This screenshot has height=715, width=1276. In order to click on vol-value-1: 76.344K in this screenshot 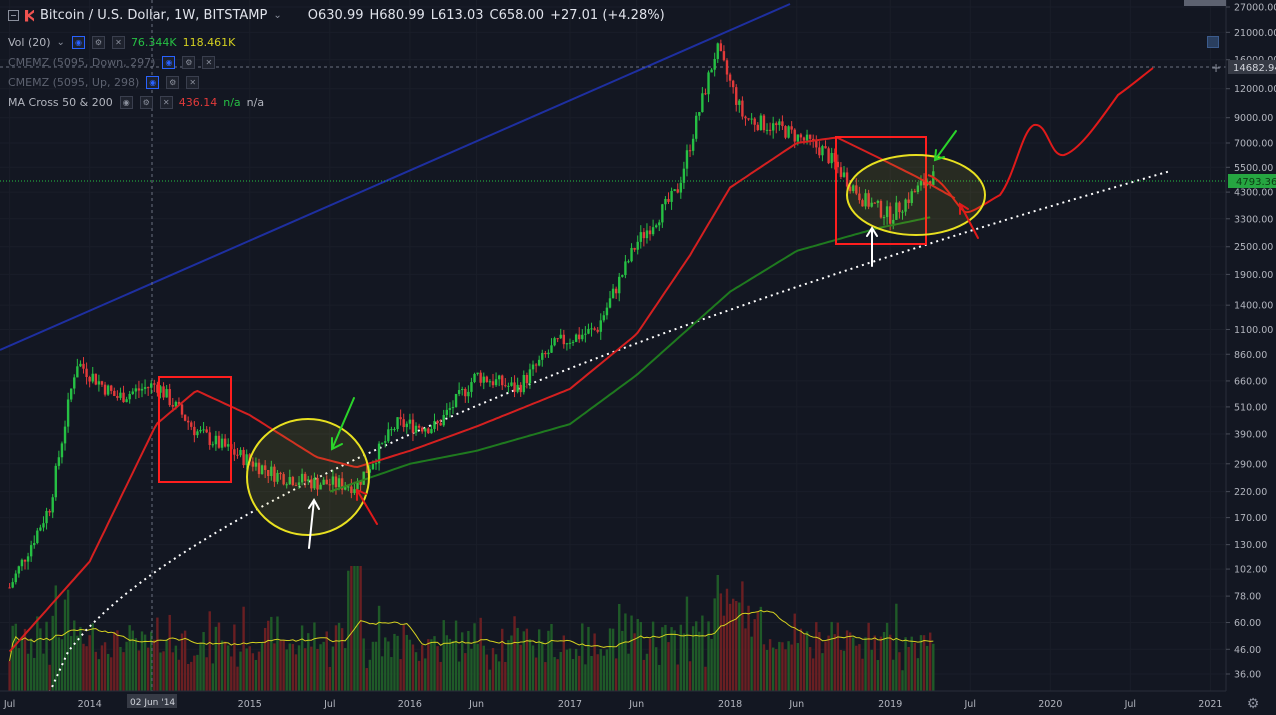, I will do `click(153, 42)`.